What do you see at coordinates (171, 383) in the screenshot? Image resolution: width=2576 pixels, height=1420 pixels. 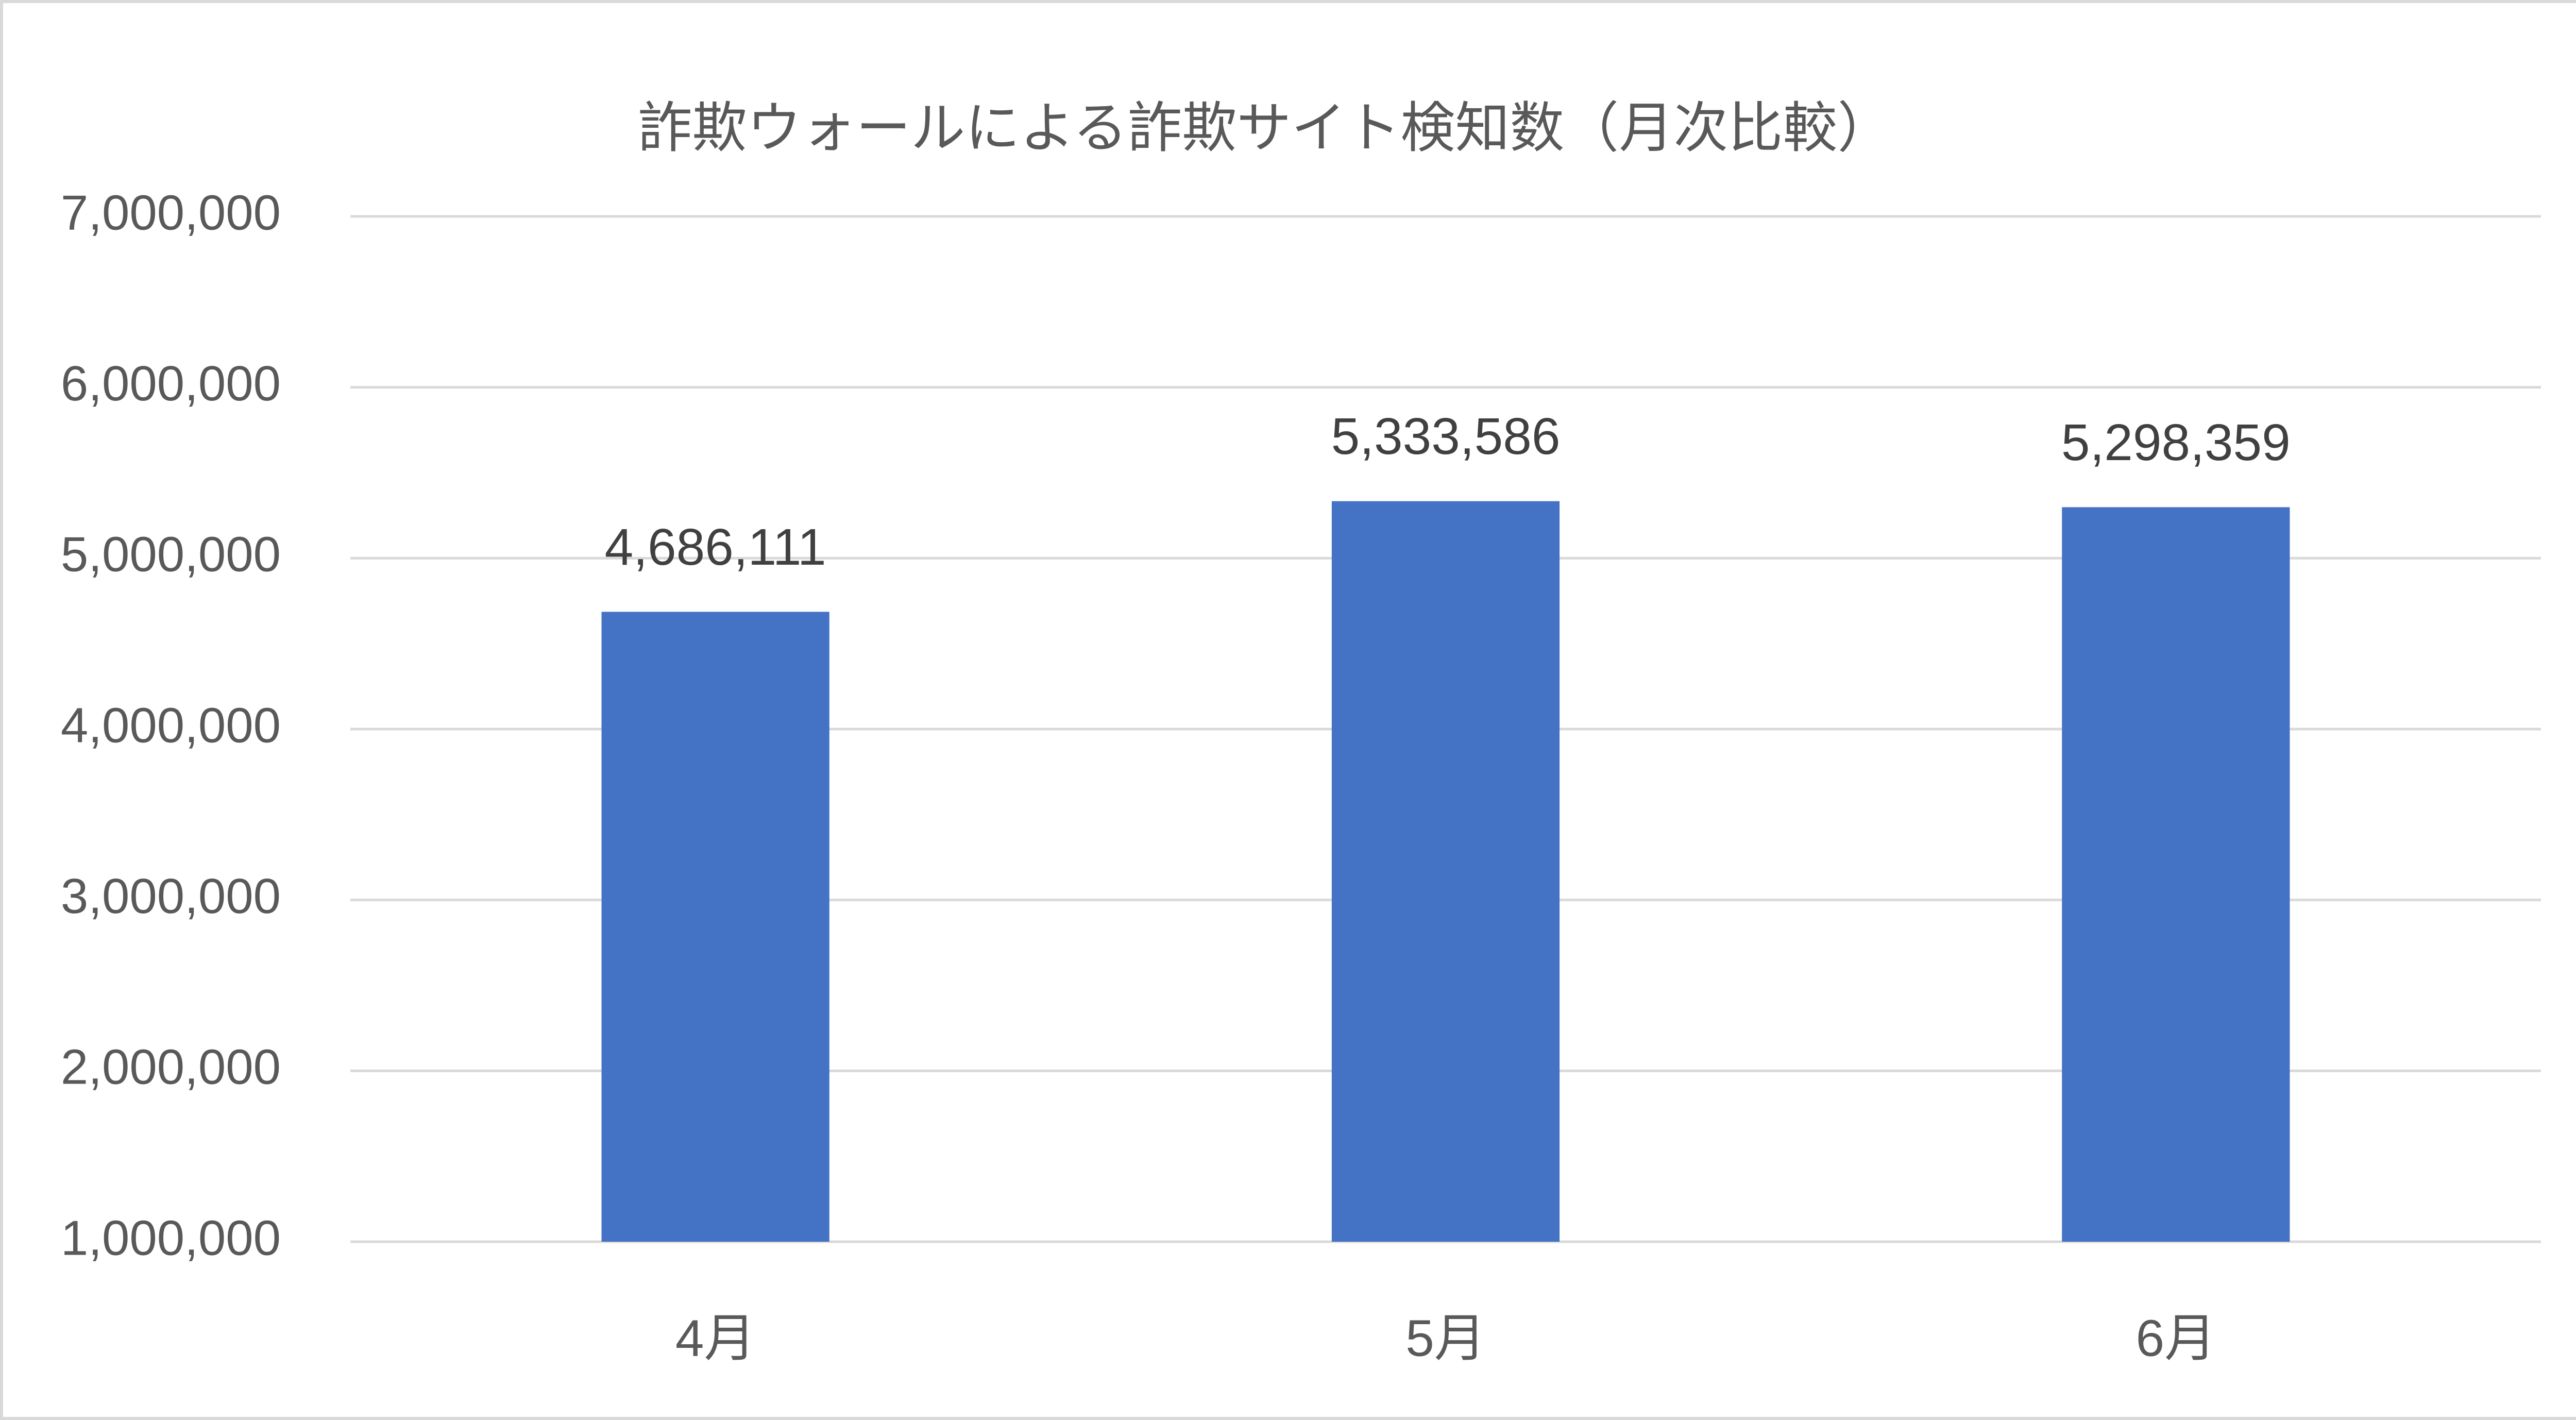 I see `y-tick-label: 6,000,000` at bounding box center [171, 383].